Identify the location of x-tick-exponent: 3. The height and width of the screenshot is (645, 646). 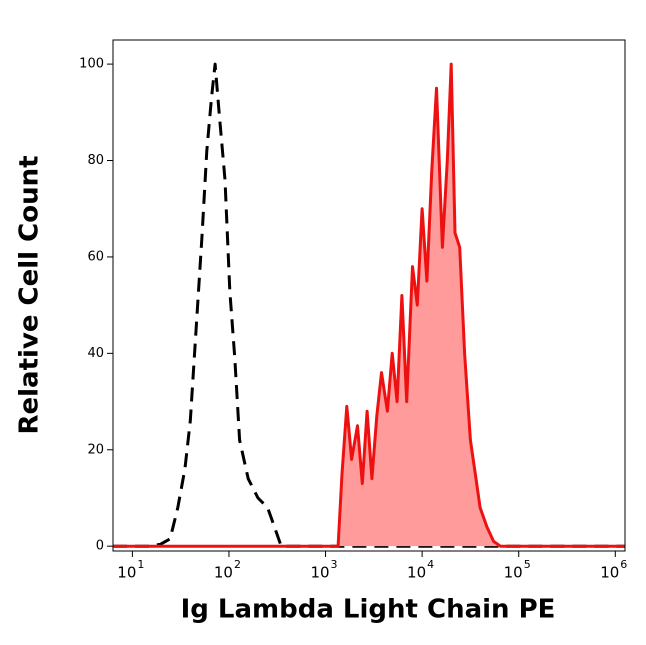
(334, 564).